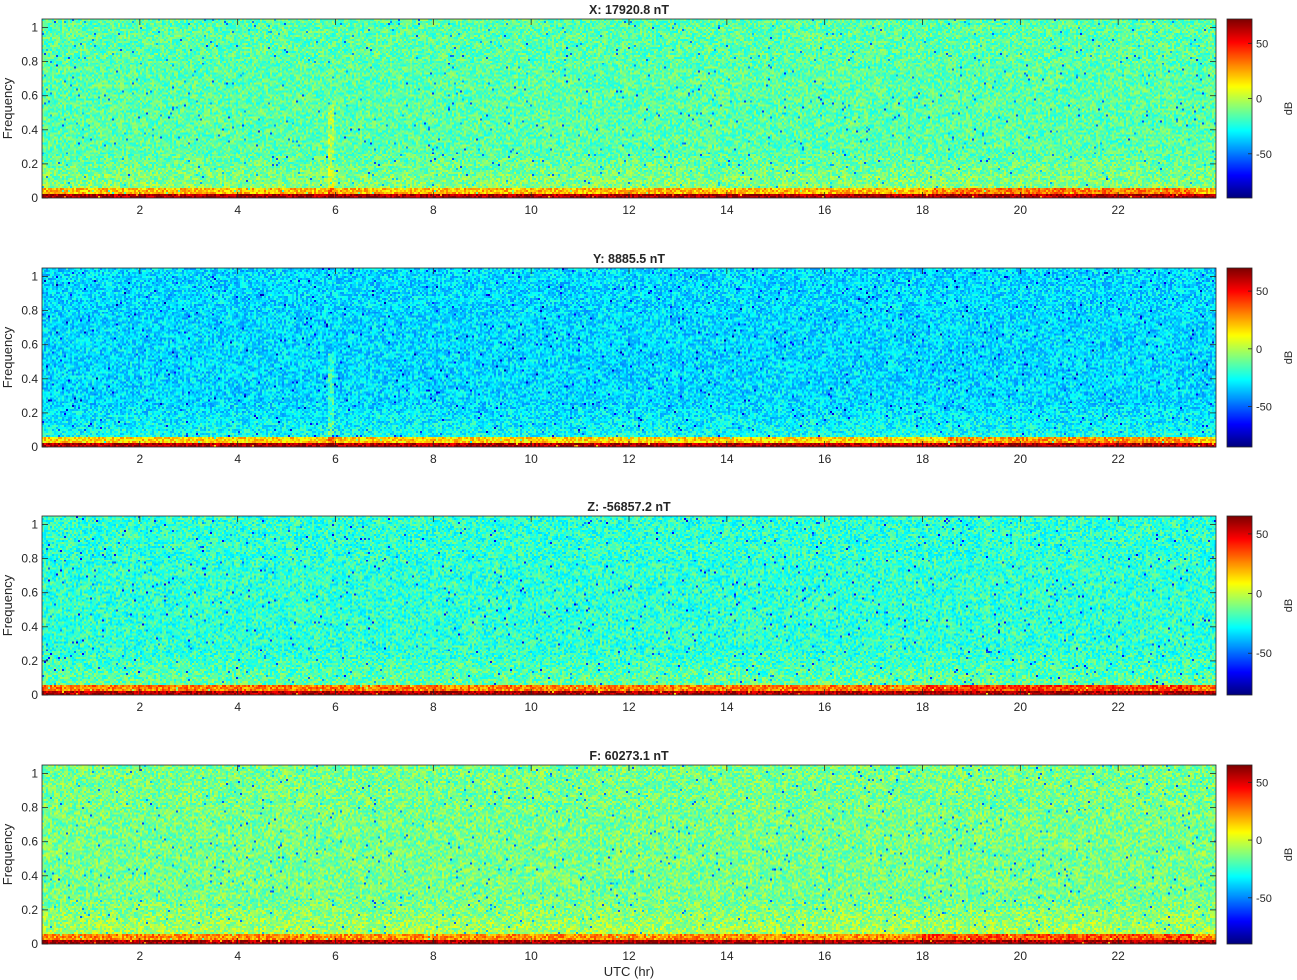 This screenshot has width=1297, height=980. I want to click on x-axis-label: UTC (hr), so click(629, 971).